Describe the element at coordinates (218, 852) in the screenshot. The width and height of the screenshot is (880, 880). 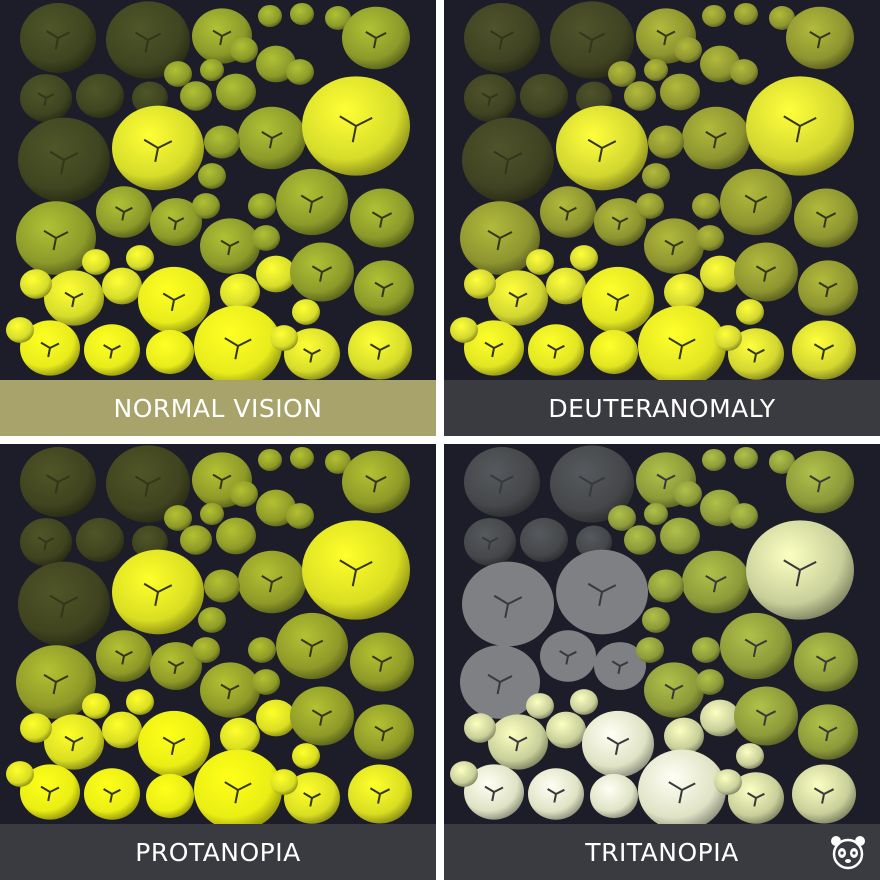
I see `caption-protanopia: PROTANOPIA` at that location.